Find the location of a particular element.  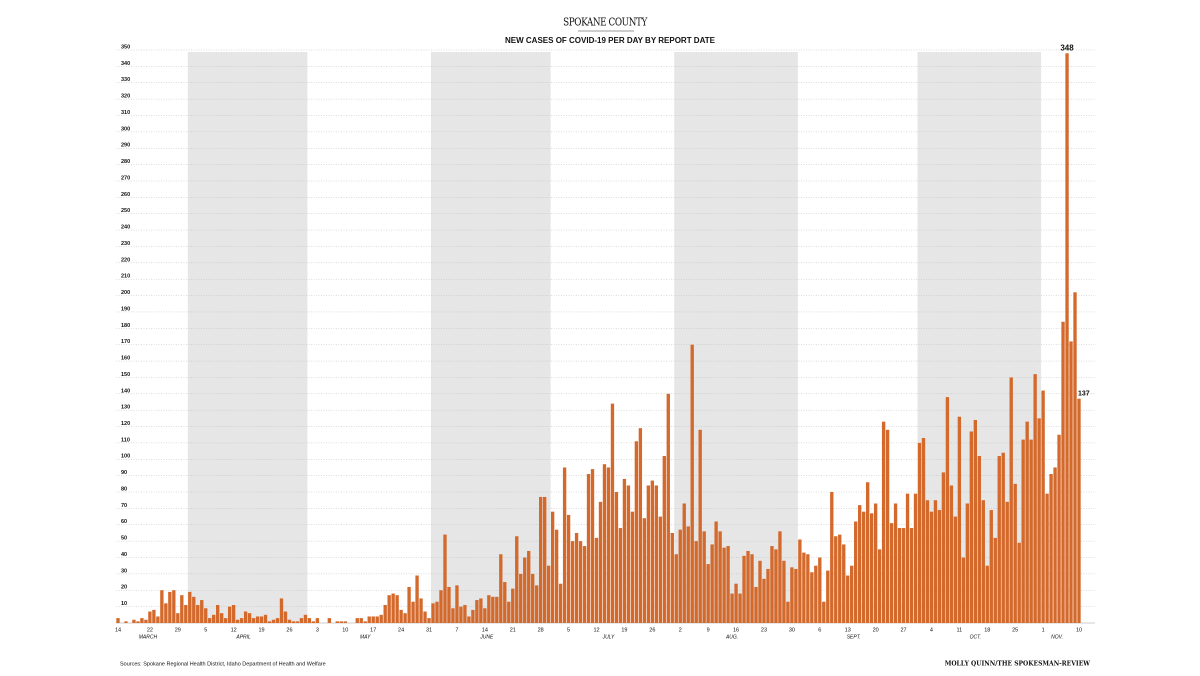

y-tick-label: 130 is located at coordinates (125, 408).